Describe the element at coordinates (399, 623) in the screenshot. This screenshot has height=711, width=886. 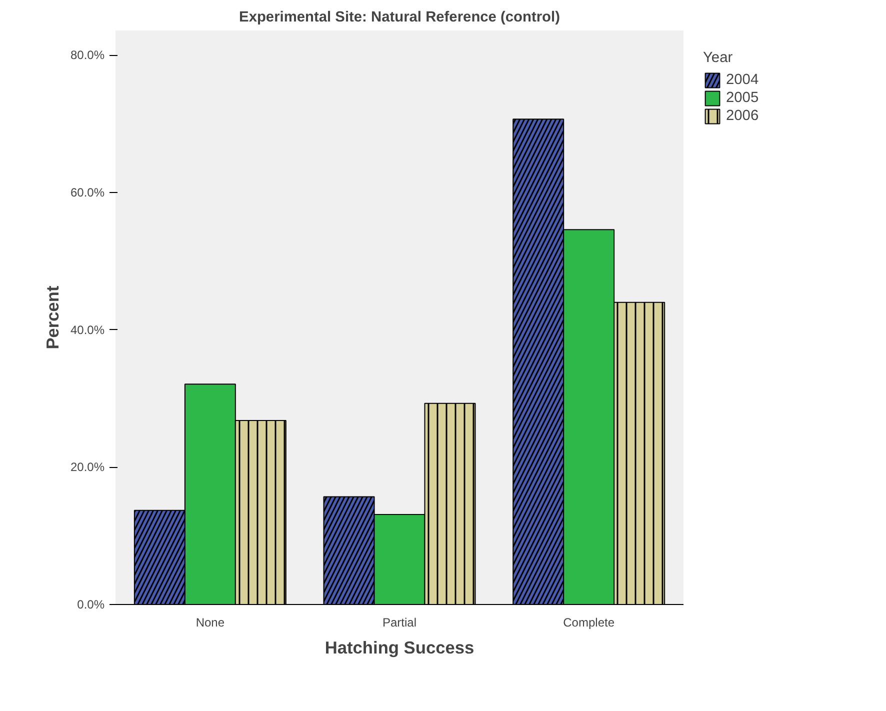
I see `x-tick-label: Partial` at that location.